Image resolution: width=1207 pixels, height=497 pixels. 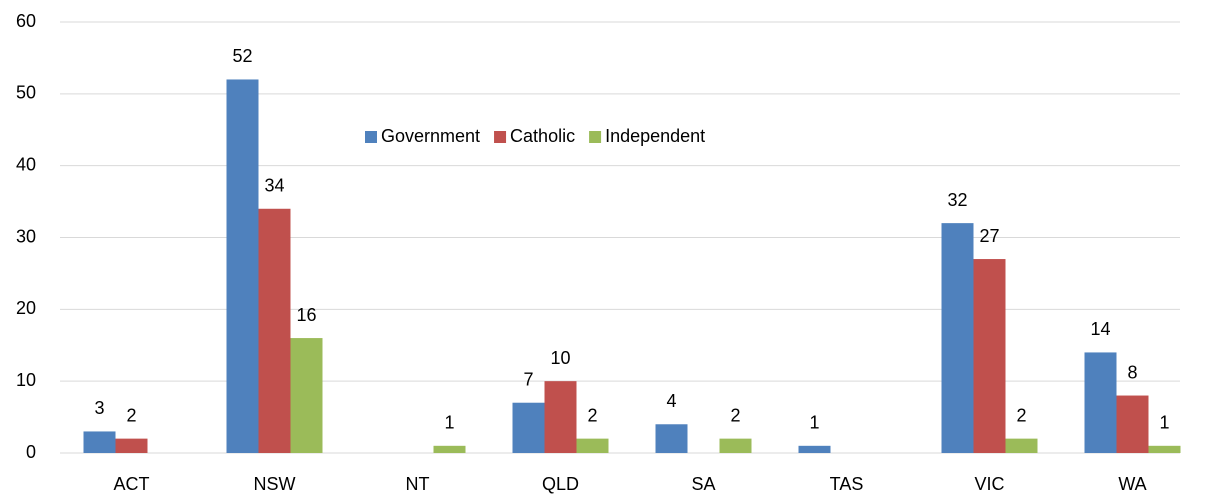 What do you see at coordinates (275, 484) in the screenshot?
I see `x-tick-label: NSW` at bounding box center [275, 484].